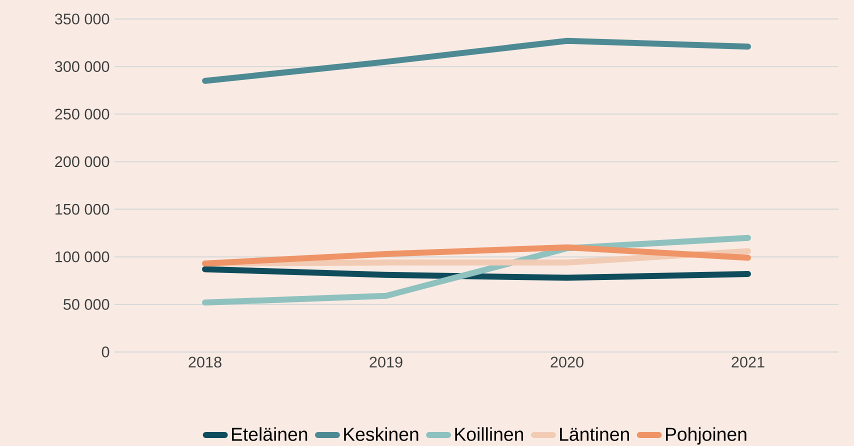 This screenshot has width=854, height=446. I want to click on y-tick-label: 100 000, so click(83, 256).